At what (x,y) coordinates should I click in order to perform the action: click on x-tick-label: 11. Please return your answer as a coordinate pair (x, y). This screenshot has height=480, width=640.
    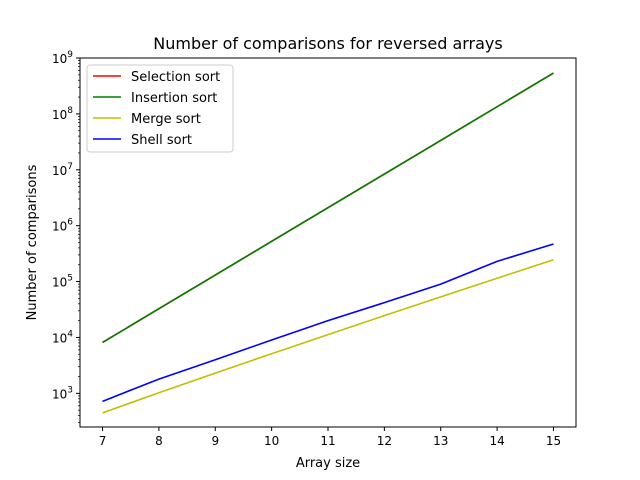
    Looking at the image, I should click on (327, 441).